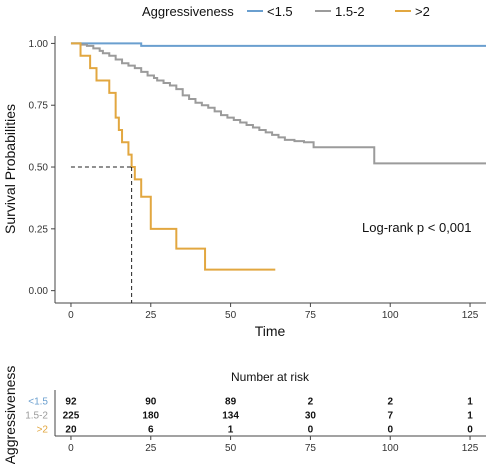  What do you see at coordinates (36, 416) in the screenshot?
I see `risk-row-label: 1.5-2` at bounding box center [36, 416].